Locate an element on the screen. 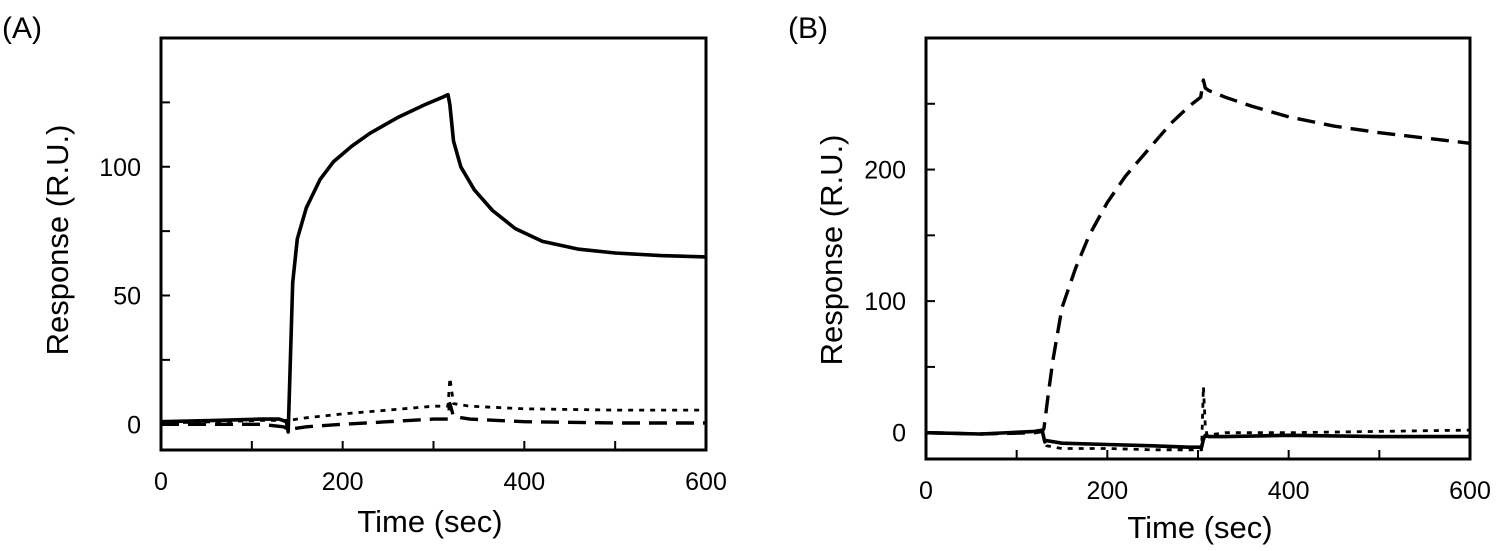  panel-b-x-tick-label: 200 is located at coordinates (1107, 491).